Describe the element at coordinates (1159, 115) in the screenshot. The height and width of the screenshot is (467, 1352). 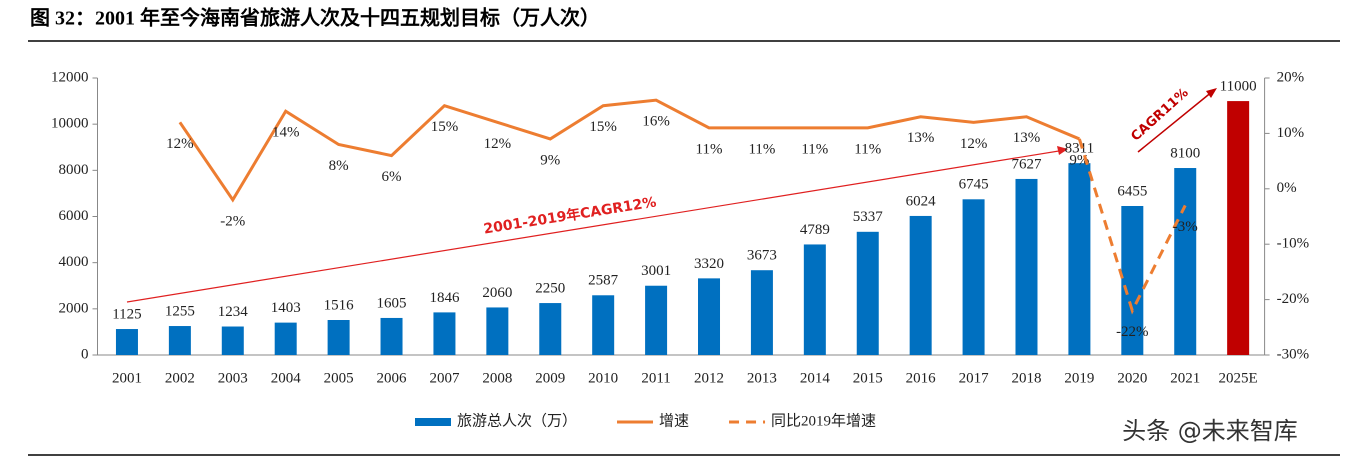
I see `annotation: CAGR11%` at that location.